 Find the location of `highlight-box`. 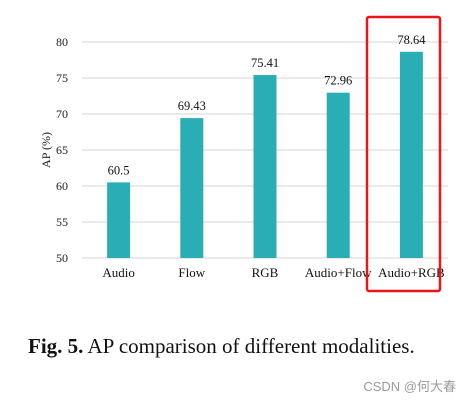

highlight-box is located at coordinates (403, 154).